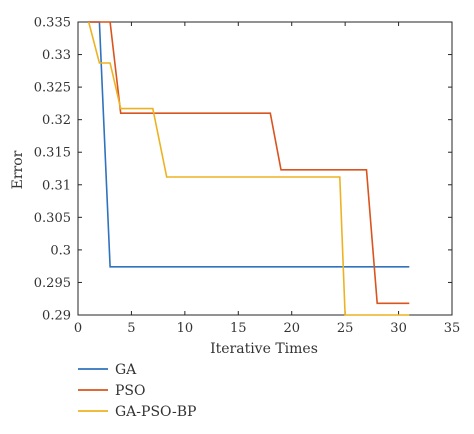 The width and height of the screenshot is (474, 434). What do you see at coordinates (56, 185) in the screenshot?
I see `y-tick-label: 0.31` at bounding box center [56, 185].